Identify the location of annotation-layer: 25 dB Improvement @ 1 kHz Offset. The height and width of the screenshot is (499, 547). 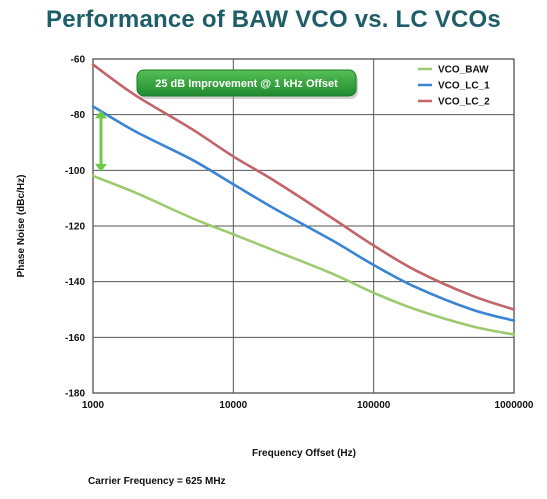
(226, 120).